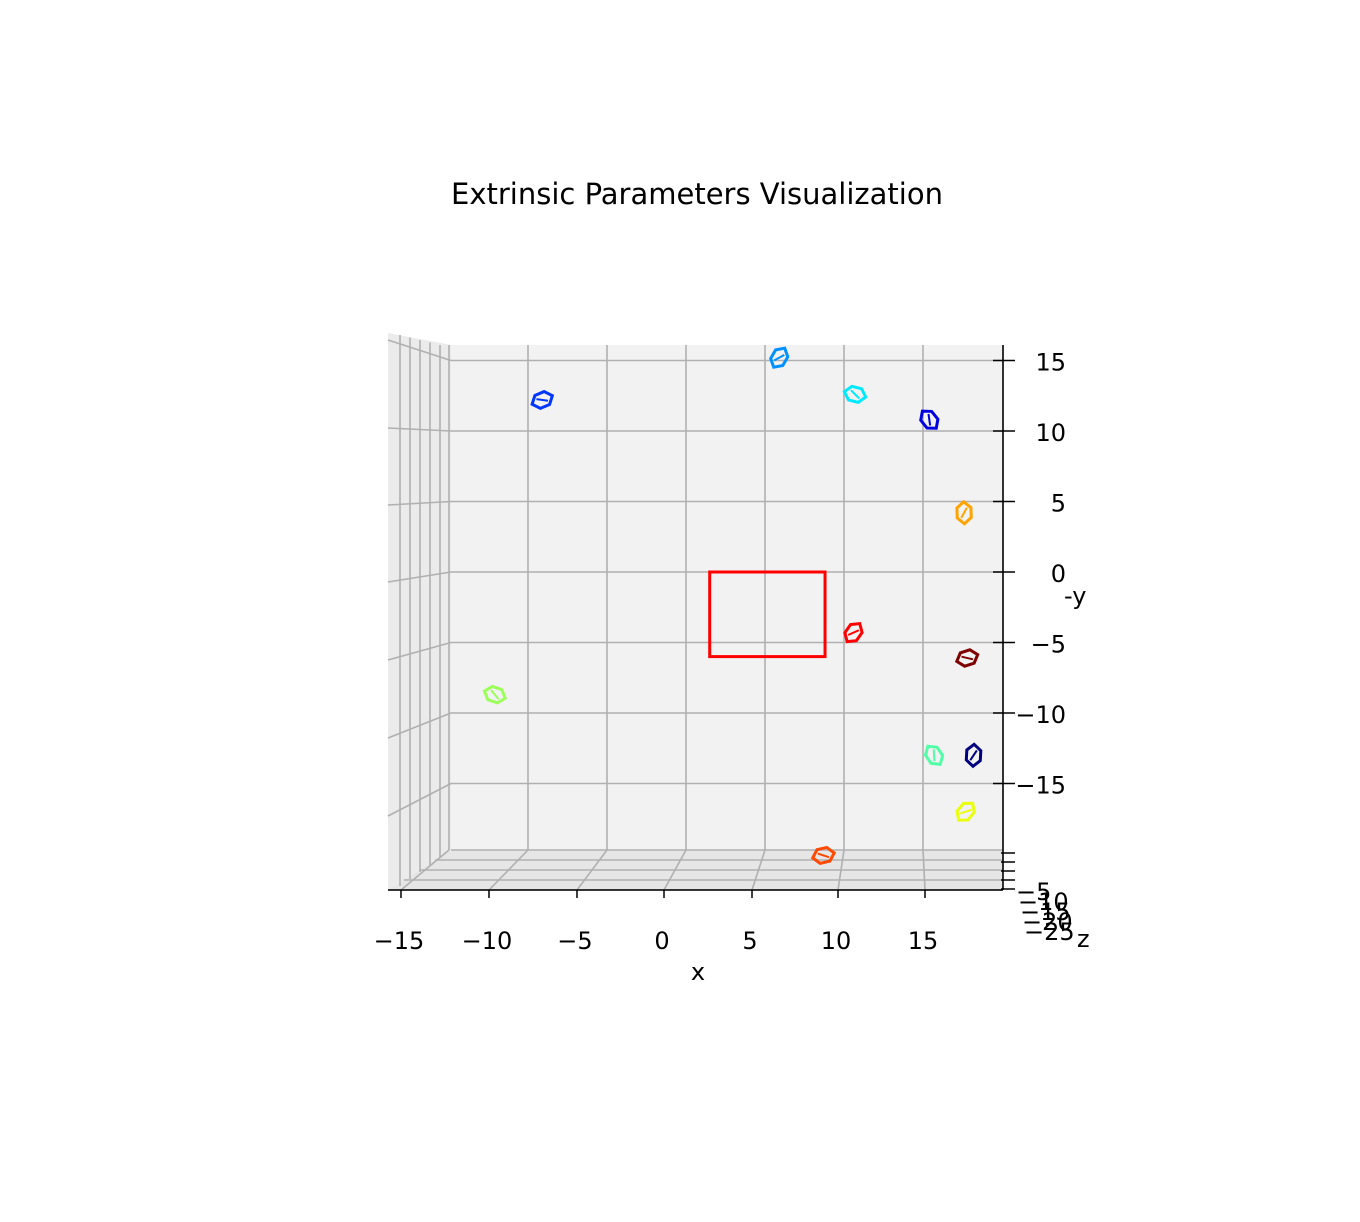  I want to click on x-tick-label: 10, so click(836, 941).